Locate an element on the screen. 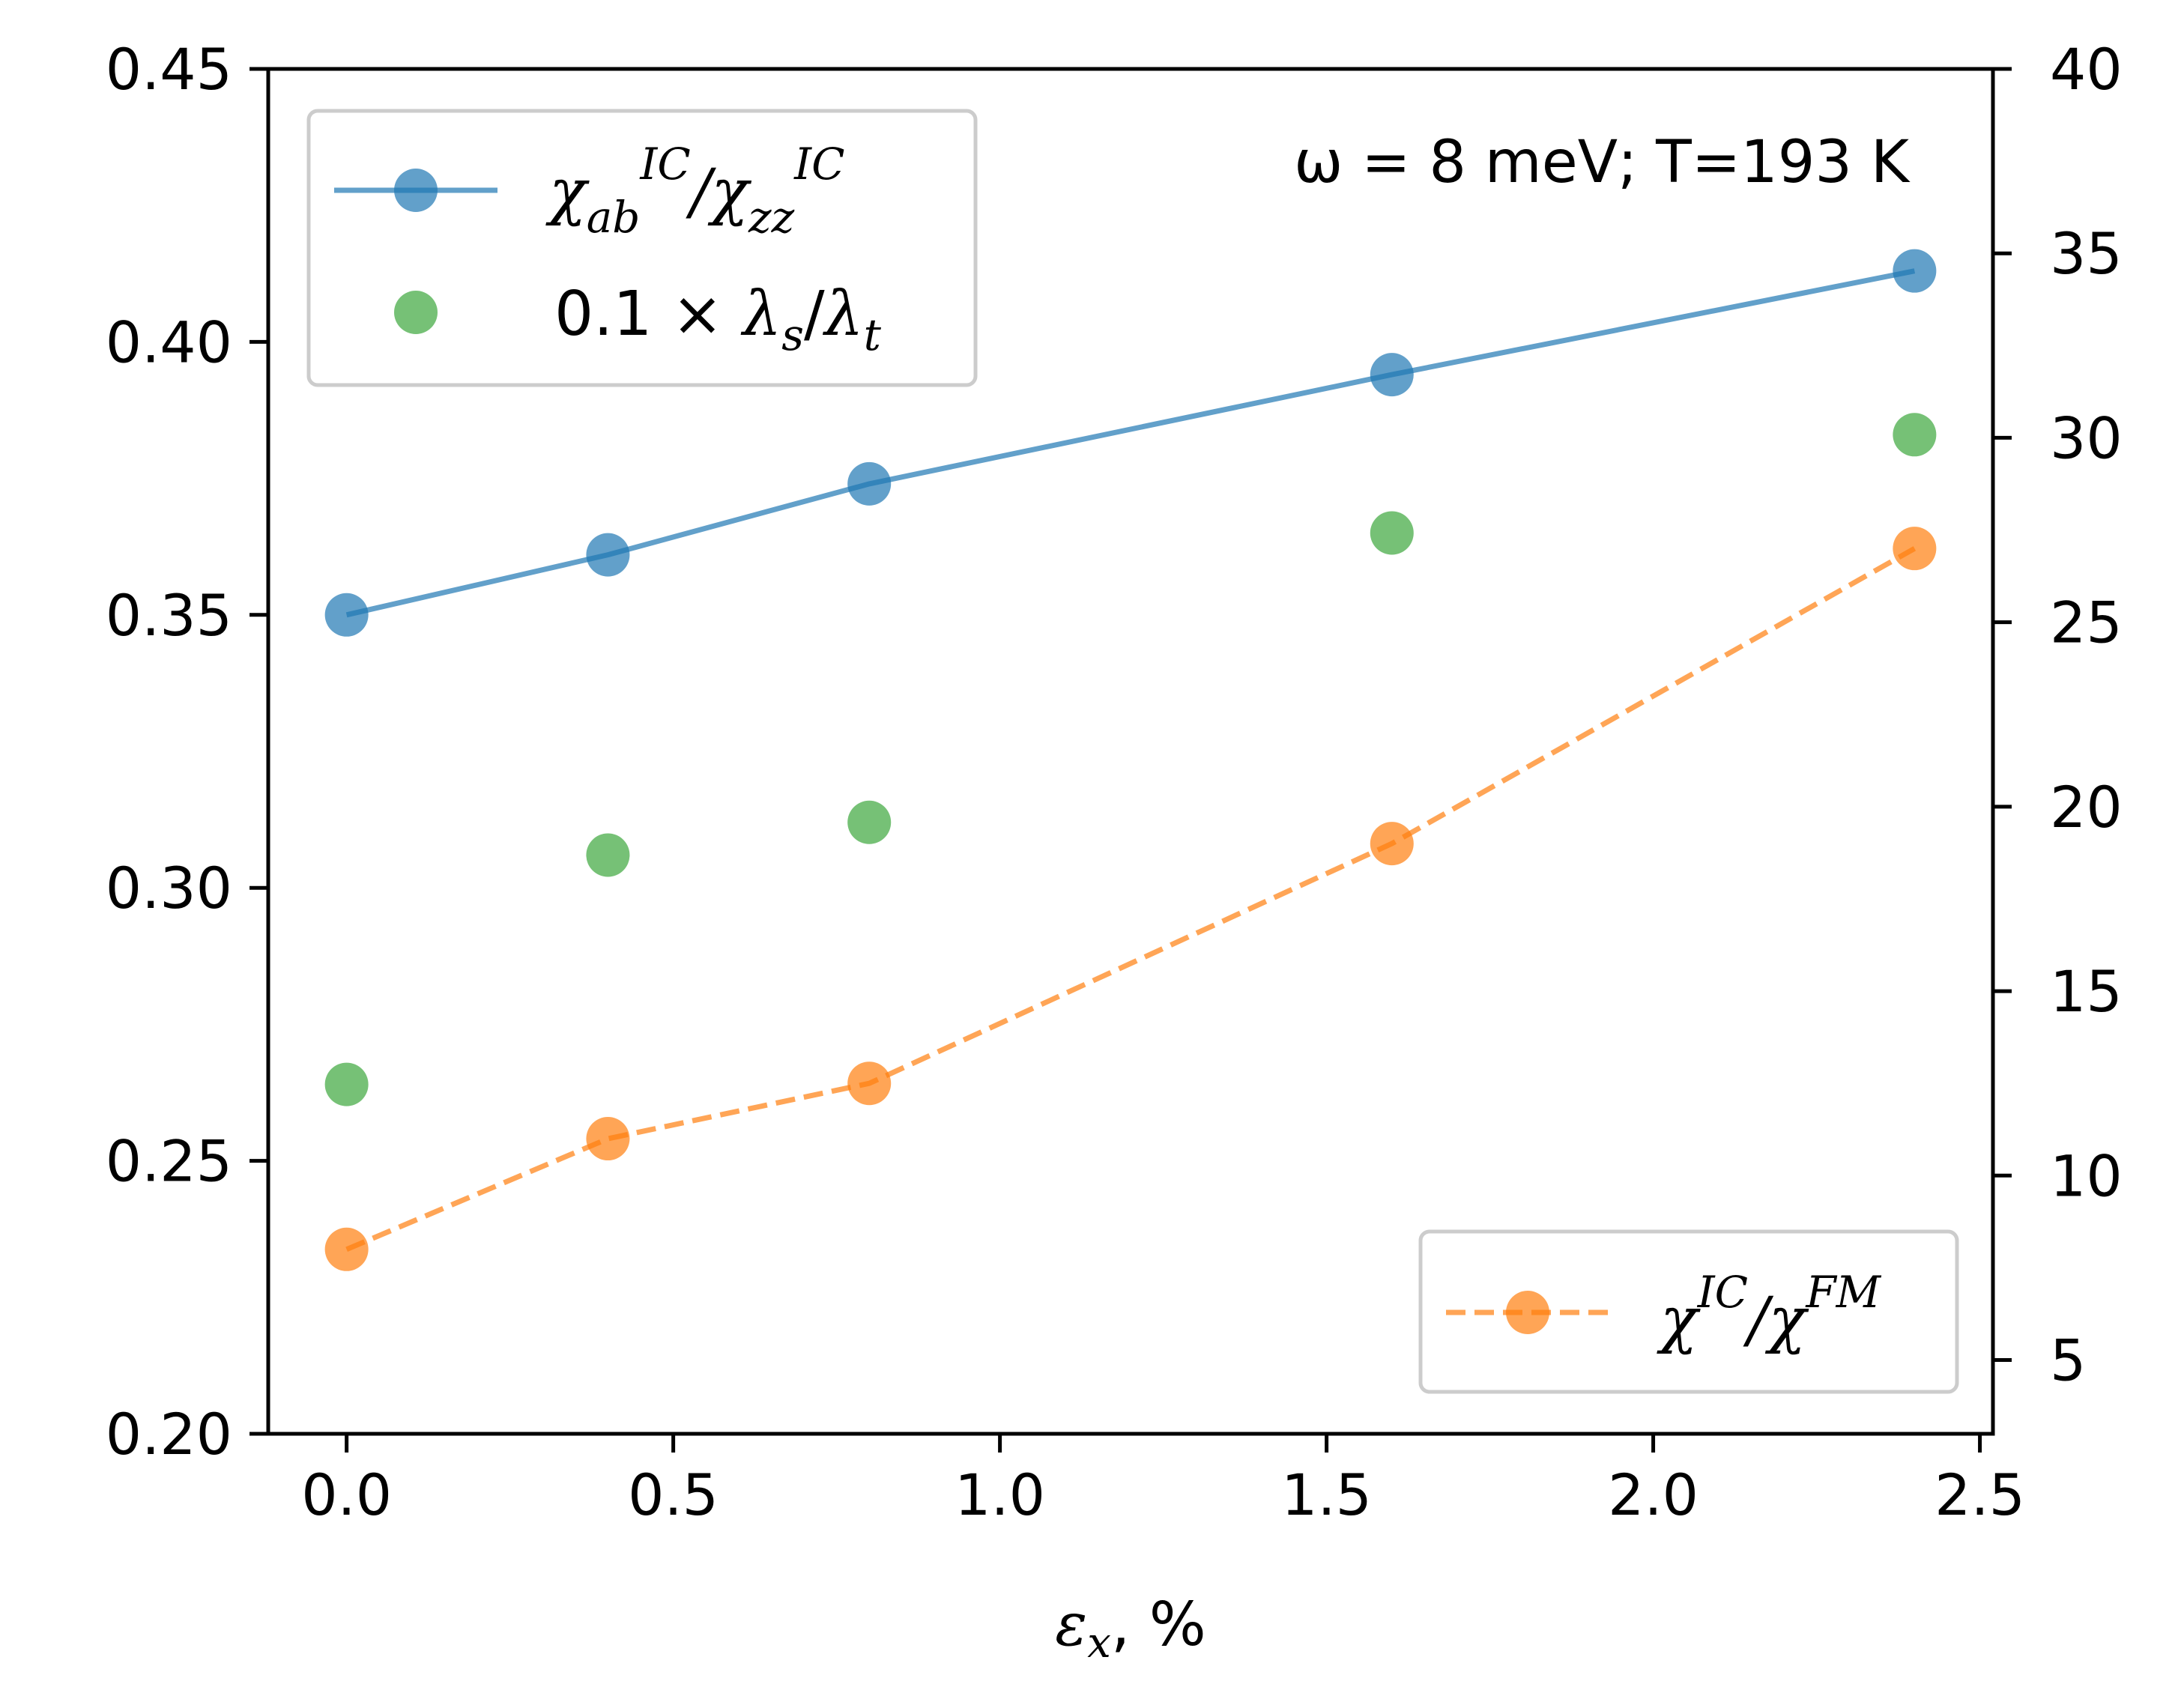 This screenshot has height=1681, width=2184. x-tick-label: 1.5 is located at coordinates (1326, 1495).